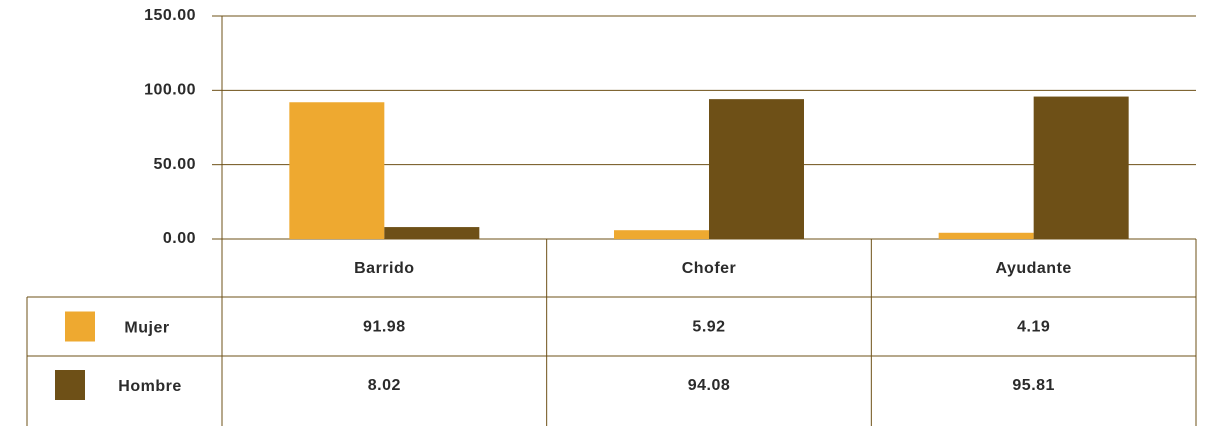  Describe the element at coordinates (384, 385) in the screenshot. I see `table-value: 8.02` at that location.